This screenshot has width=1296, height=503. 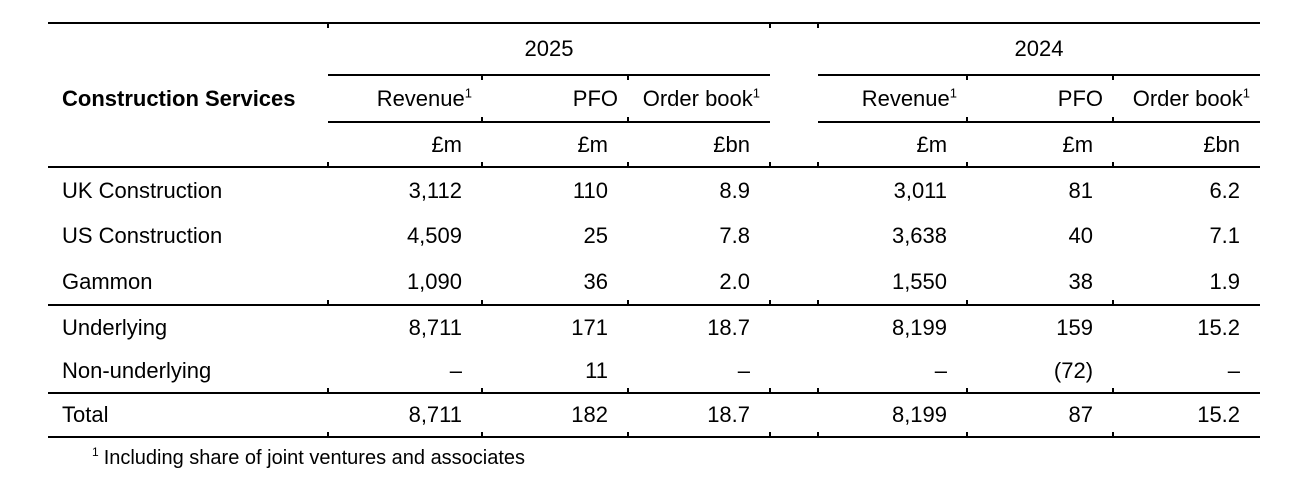 I want to click on table-row-total: Total 8,711 182 18.7 8,199 87 15.2, so click(x=654, y=415).